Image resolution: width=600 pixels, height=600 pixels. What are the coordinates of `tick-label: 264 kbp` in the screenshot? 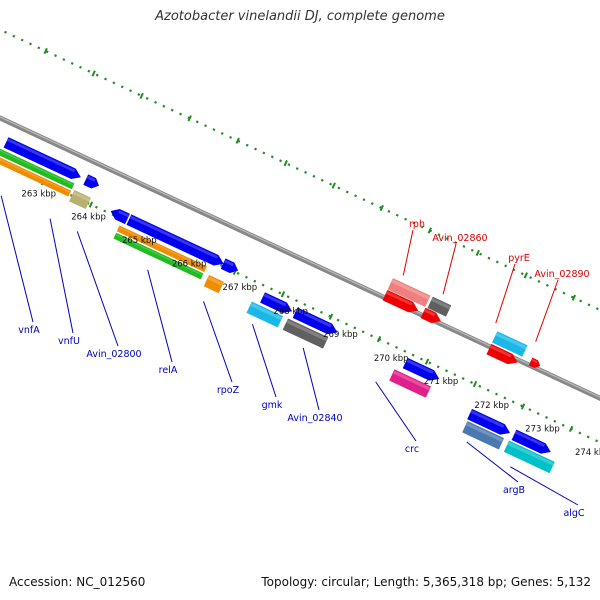 It's located at (88, 218).